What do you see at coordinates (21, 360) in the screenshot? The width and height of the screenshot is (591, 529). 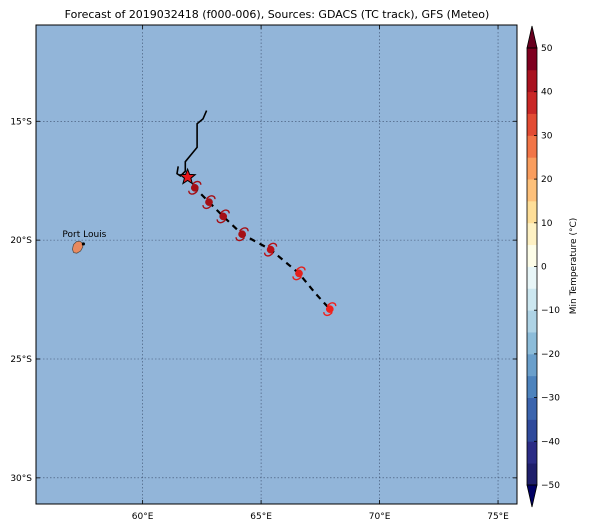 I see `lat-tick-label: 25°S` at bounding box center [21, 360].